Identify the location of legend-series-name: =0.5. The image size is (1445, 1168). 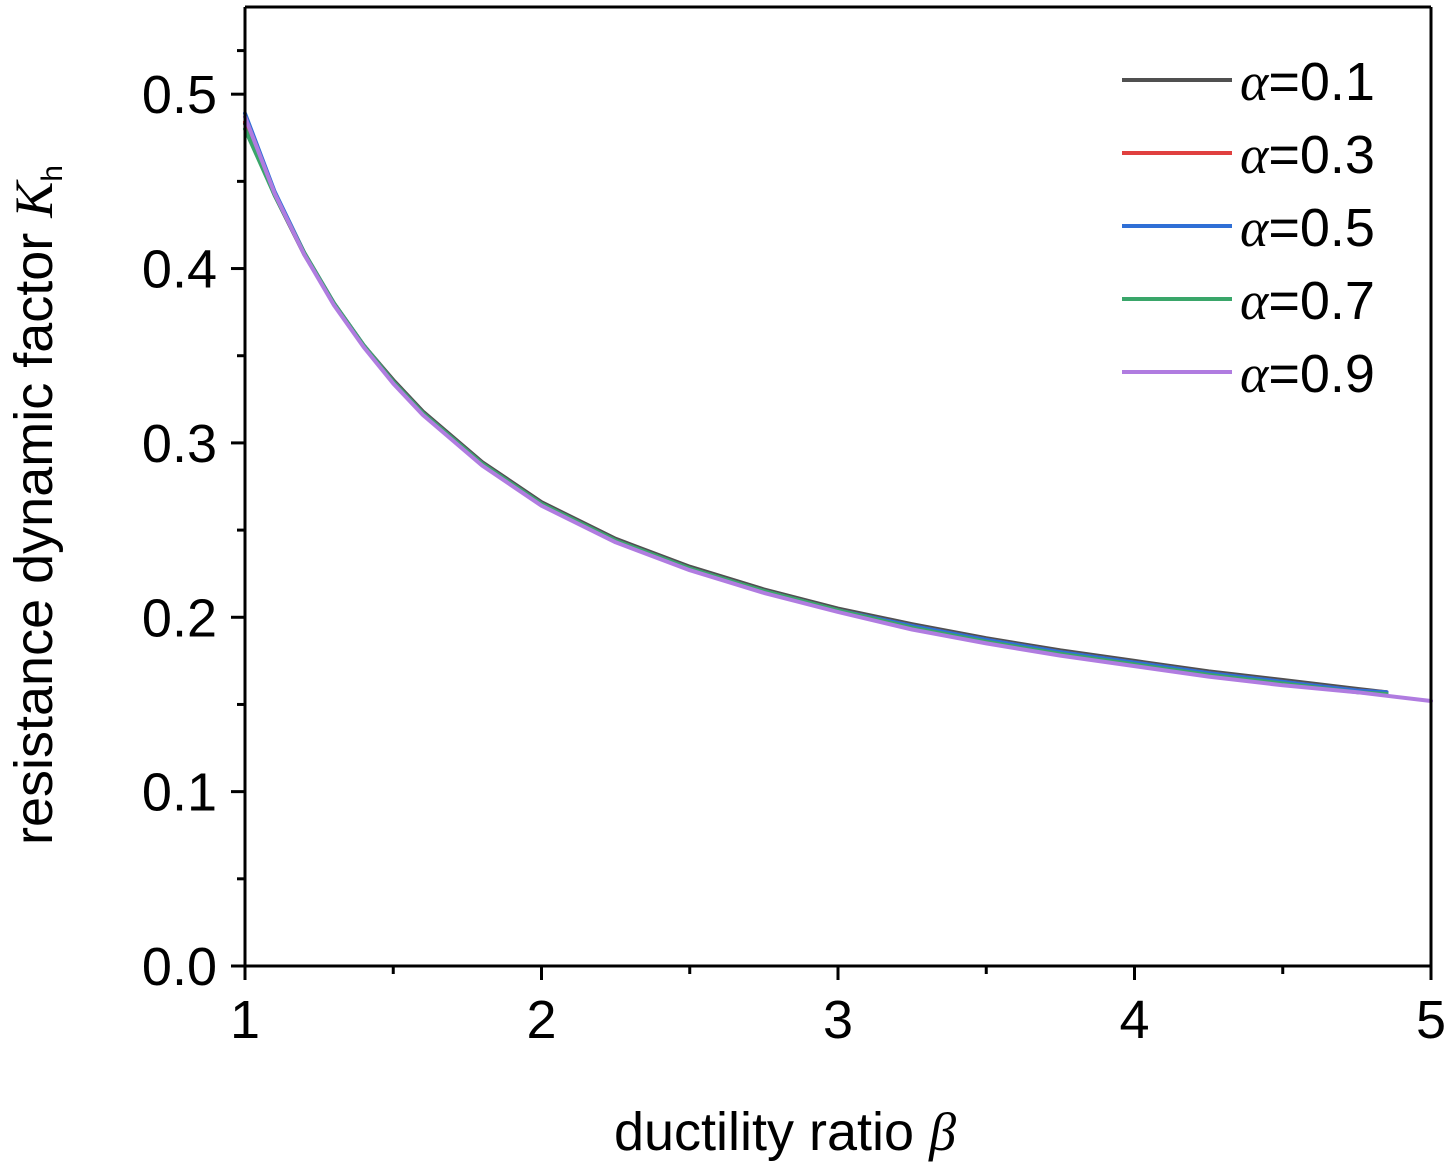
(1321, 228).